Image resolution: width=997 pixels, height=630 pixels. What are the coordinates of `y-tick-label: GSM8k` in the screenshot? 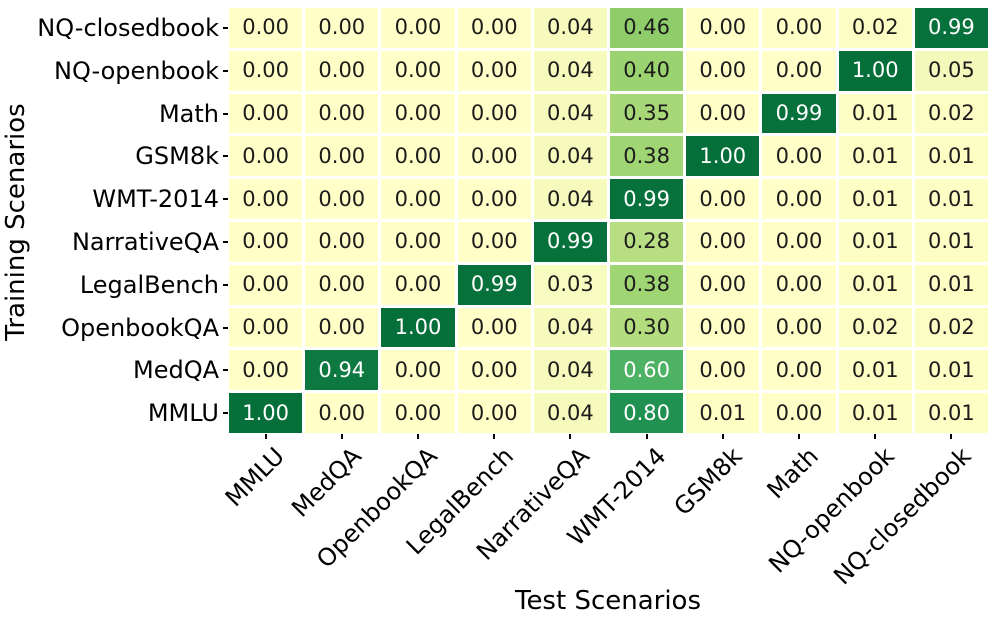 It's located at (177, 156).